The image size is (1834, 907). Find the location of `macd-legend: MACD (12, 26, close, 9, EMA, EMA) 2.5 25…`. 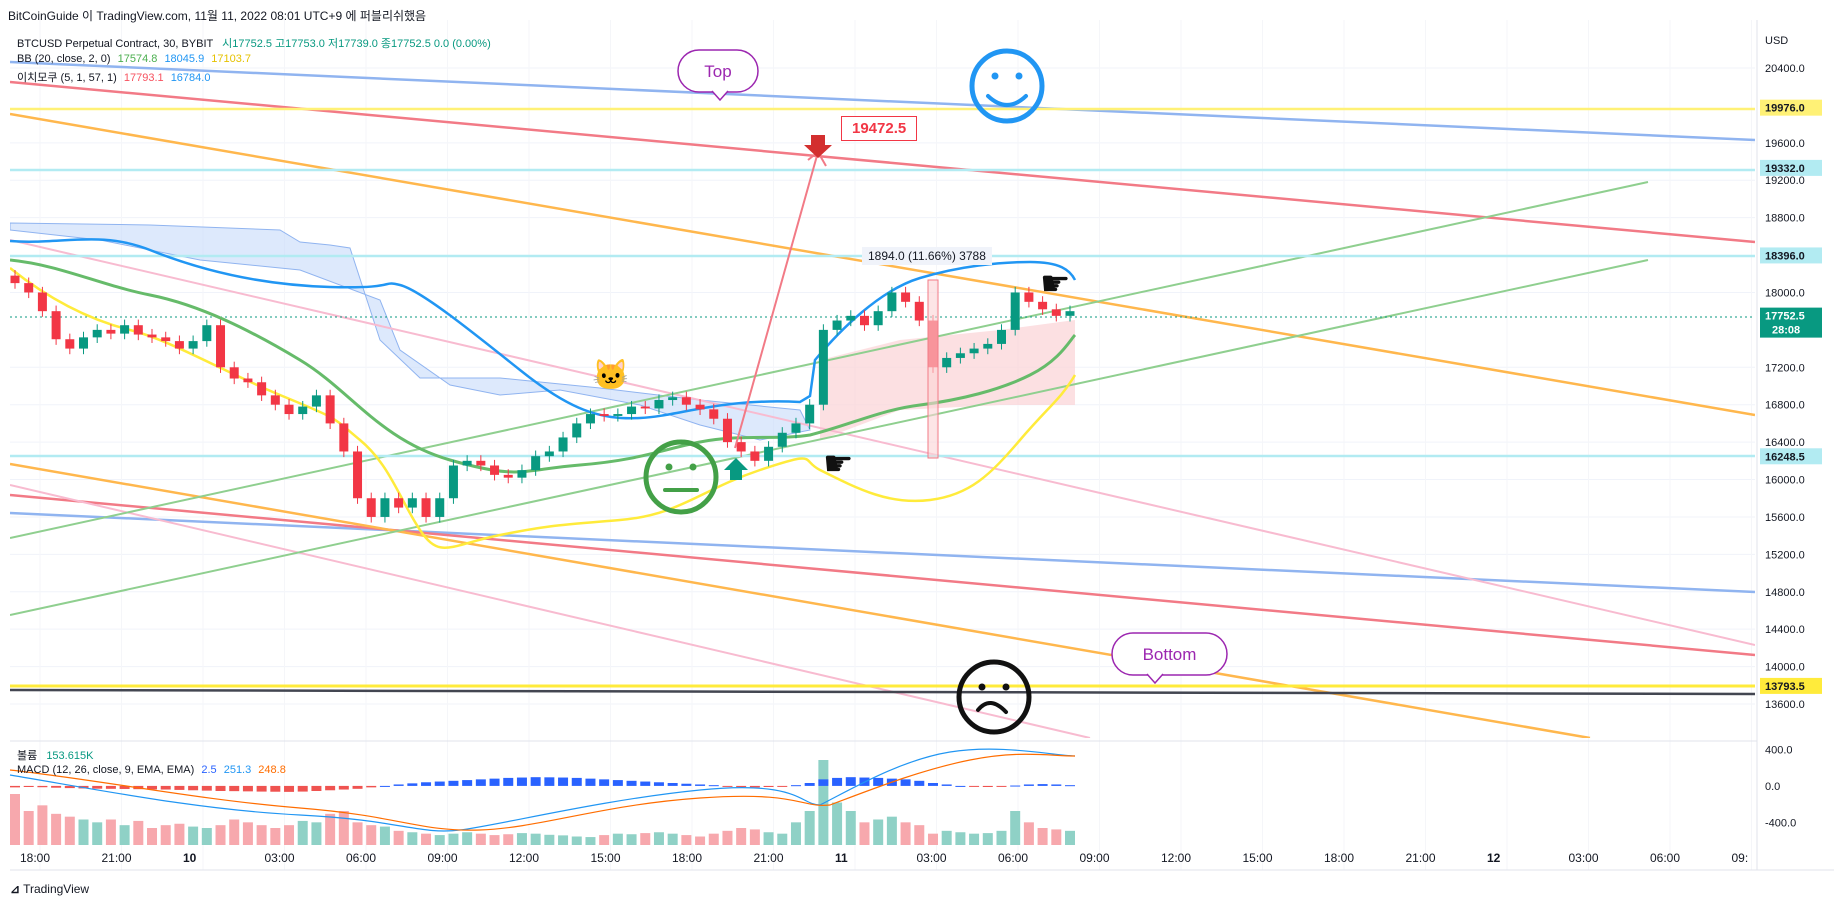

macd-legend: MACD (12, 26, close, 9, EMA, EMA) 2.5 25… is located at coordinates (151, 770).